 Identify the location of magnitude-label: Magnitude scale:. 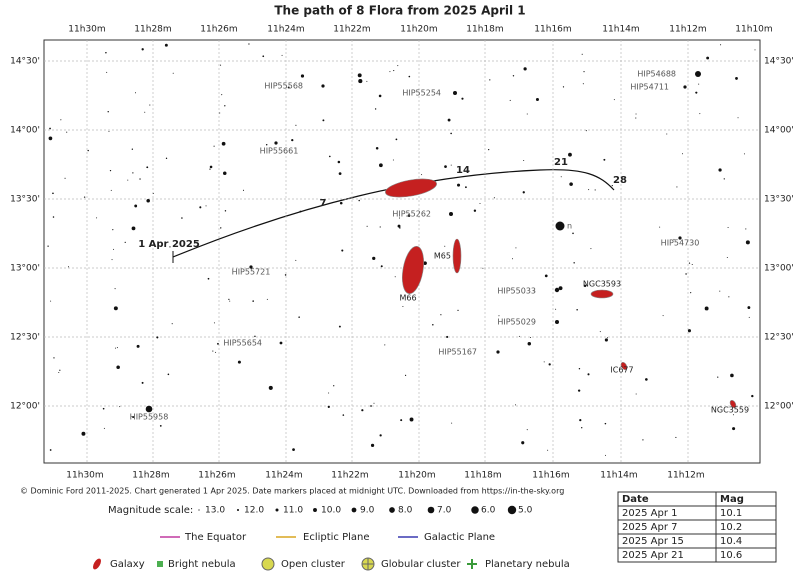
(150, 510).